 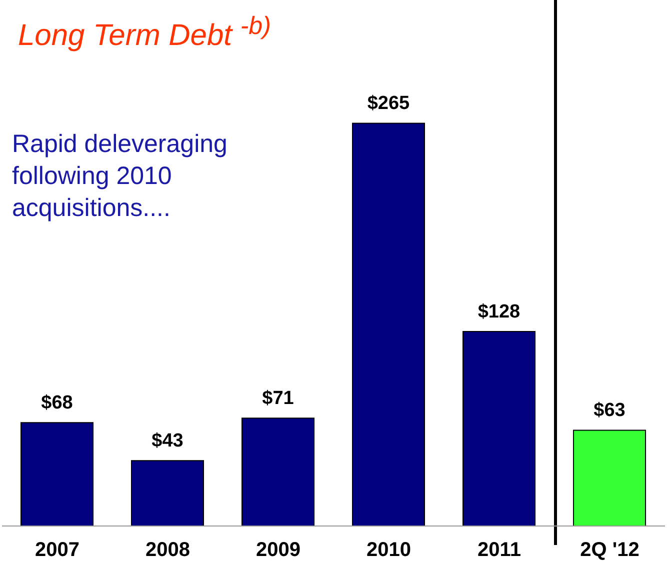 I want to click on x-tick-label: 2Q '12, so click(x=610, y=550).